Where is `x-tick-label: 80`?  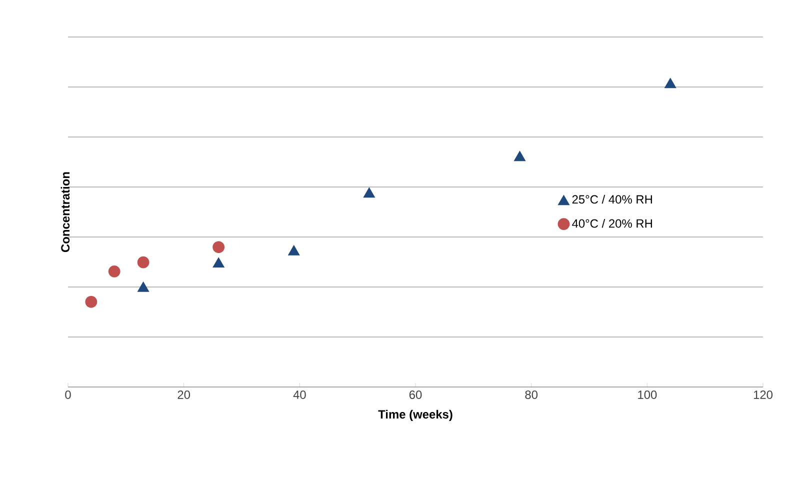 x-tick-label: 80 is located at coordinates (531, 394).